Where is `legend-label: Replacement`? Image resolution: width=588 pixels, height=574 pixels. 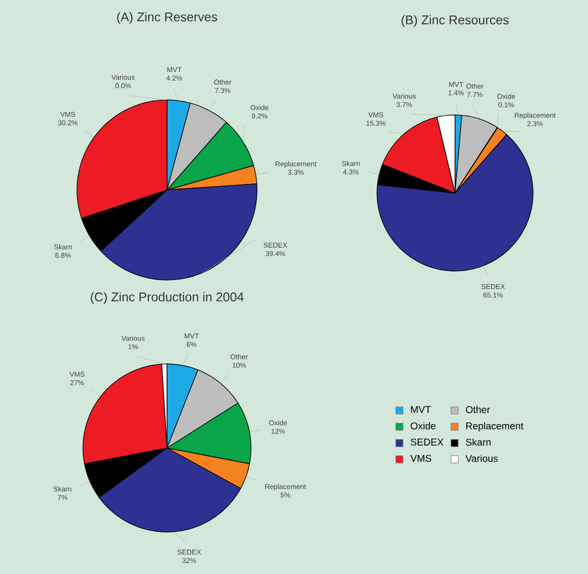
legend-label: Replacement is located at coordinates (495, 427).